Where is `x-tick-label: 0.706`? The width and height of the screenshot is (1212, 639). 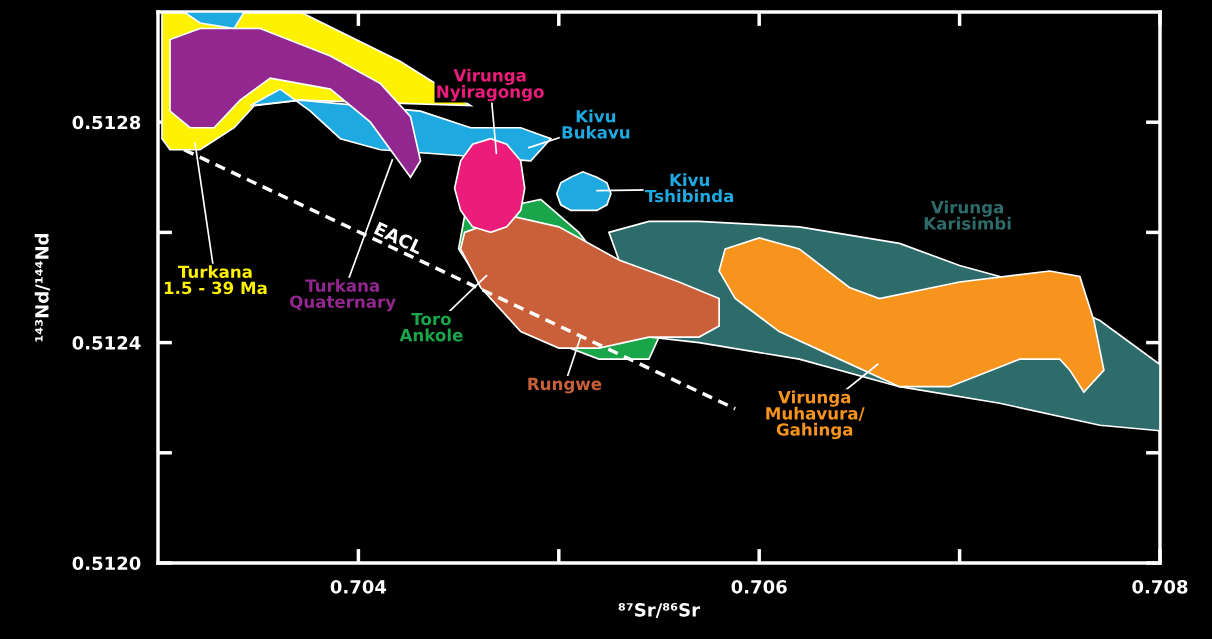
x-tick-label: 0.706 is located at coordinates (759, 586).